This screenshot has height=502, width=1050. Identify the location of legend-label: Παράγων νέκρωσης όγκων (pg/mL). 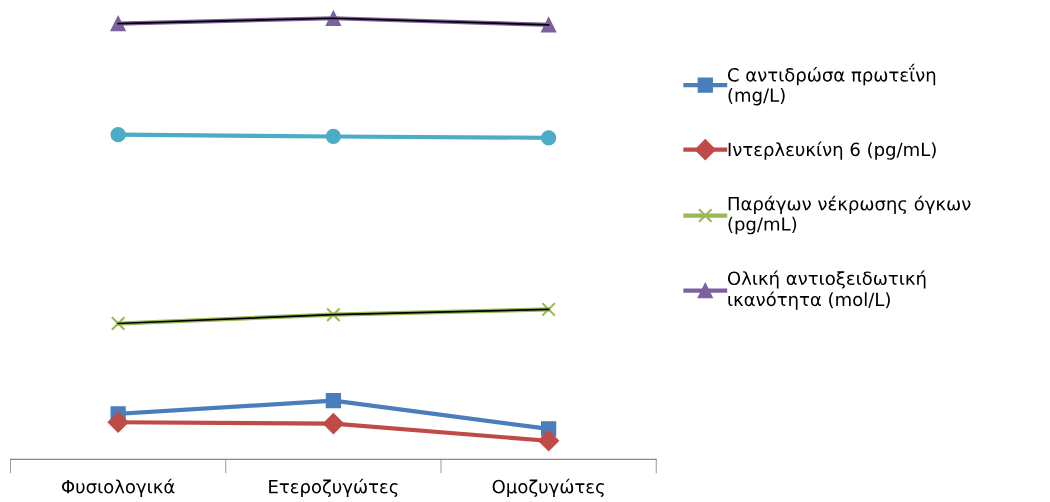
(849, 215).